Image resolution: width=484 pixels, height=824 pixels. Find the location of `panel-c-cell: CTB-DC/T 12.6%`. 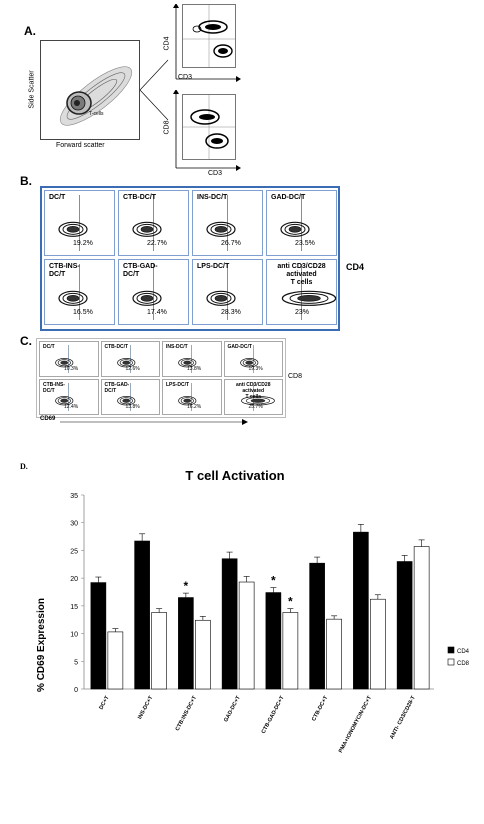

panel-c-cell: CTB-DC/T 12.6% is located at coordinates (130, 359).